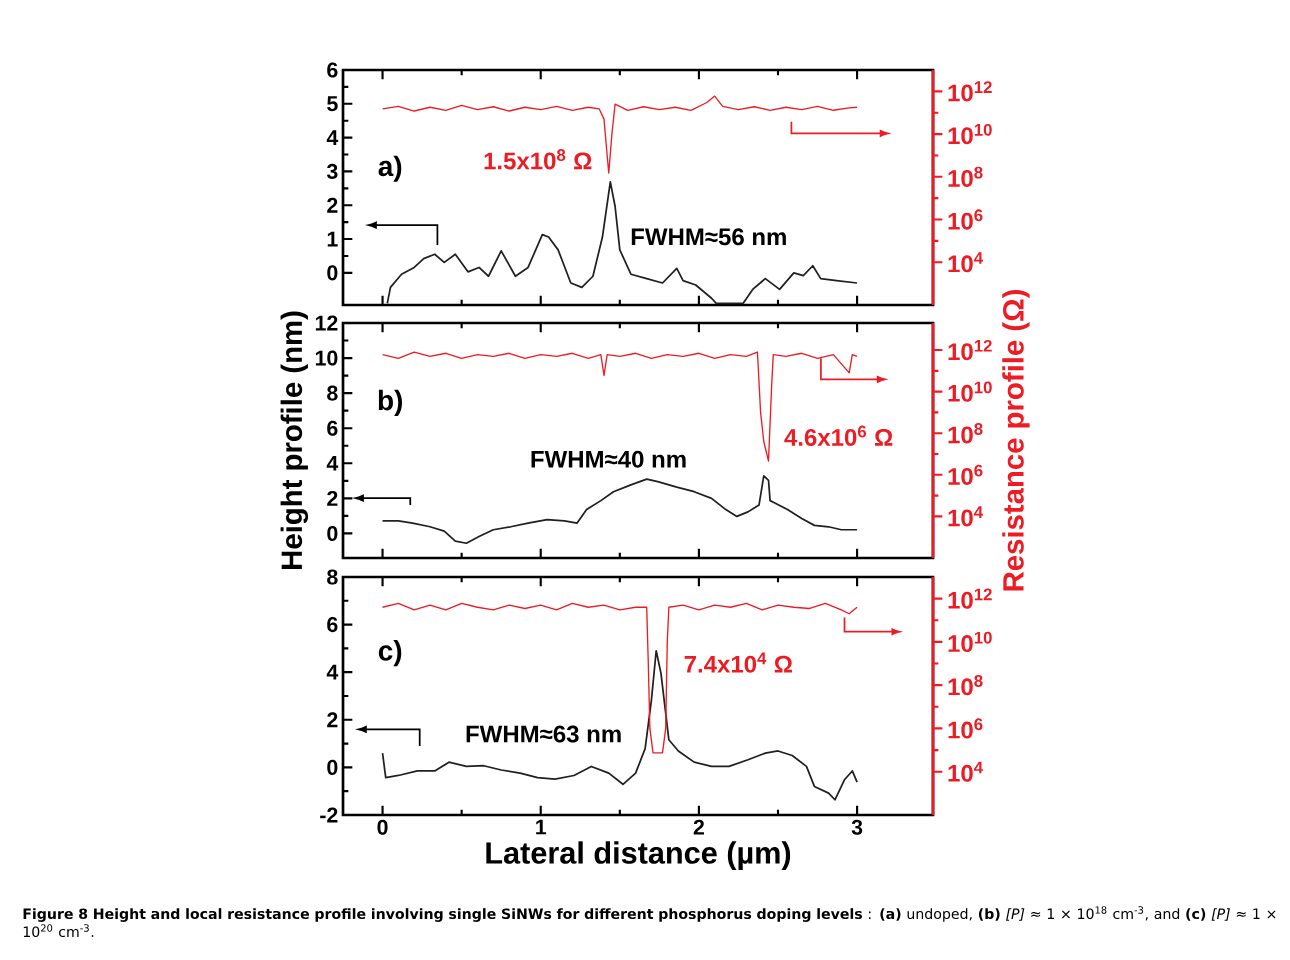 This screenshot has width=1290, height=960. I want to click on text: Figure 8 Height and local resistance profile involving single SiNWs for different phosphorus doping levels : (a) undoped, (b) [P] ≈ 1 × 10$^{18}$ cm$^{-3}$, and (c) [P] ≈ 1 × 10$^{20}$ cm$^{-3}$., so click(649, 922).